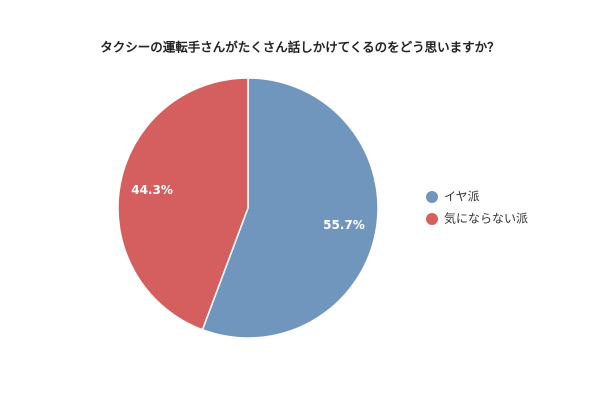  I want to click on legend-label: 気にならない派, so click(486, 218).